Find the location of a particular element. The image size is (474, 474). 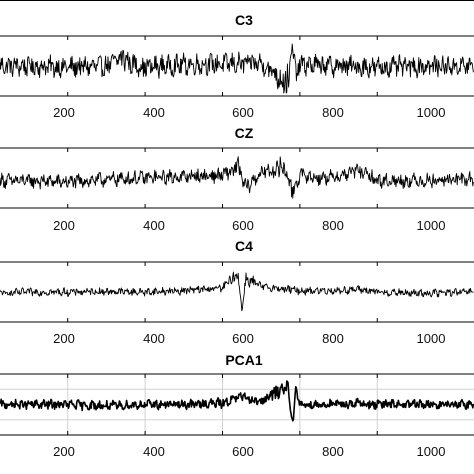

panel-title: PCA1 is located at coordinates (244, 360).